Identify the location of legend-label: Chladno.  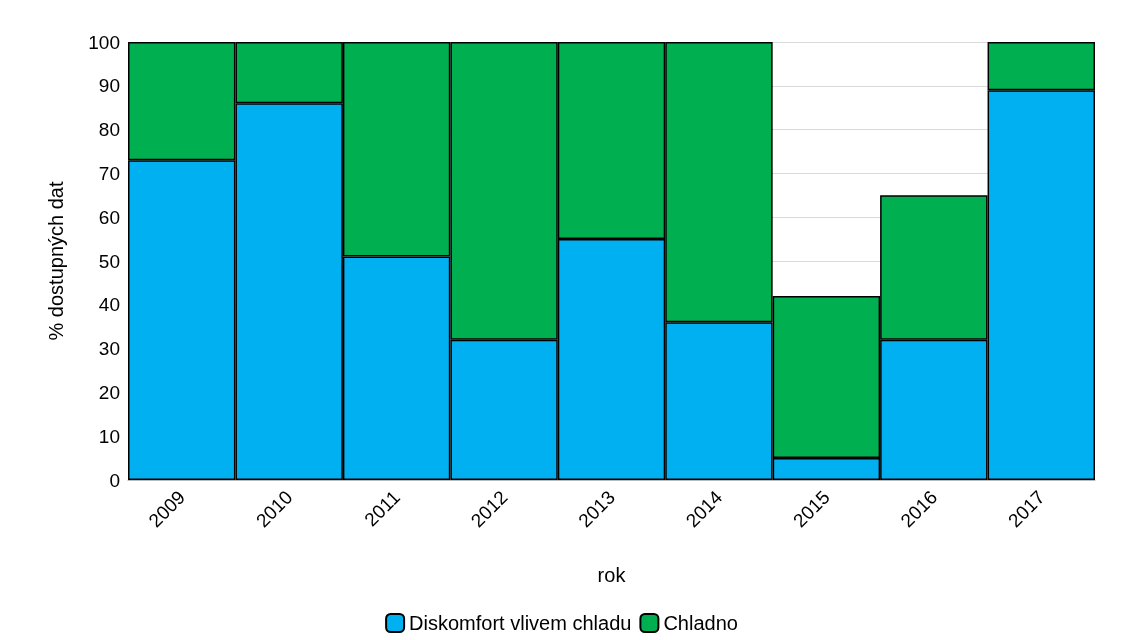
(700, 623).